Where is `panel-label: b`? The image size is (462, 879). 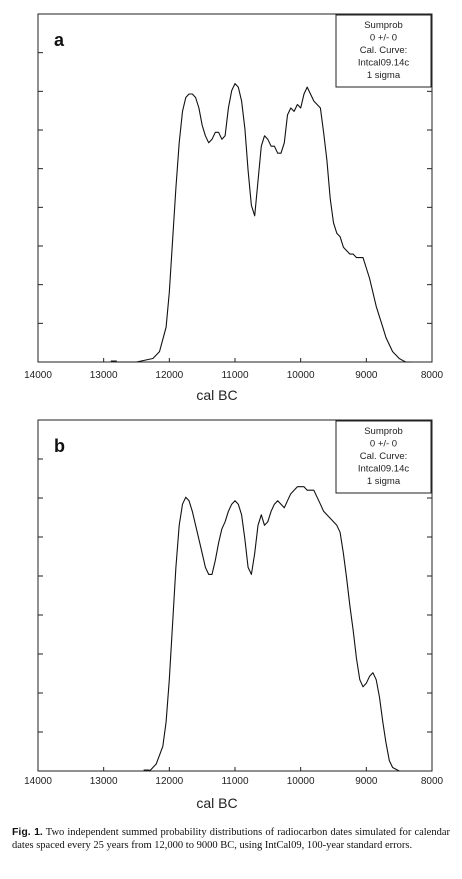 panel-label: b is located at coordinates (59, 446).